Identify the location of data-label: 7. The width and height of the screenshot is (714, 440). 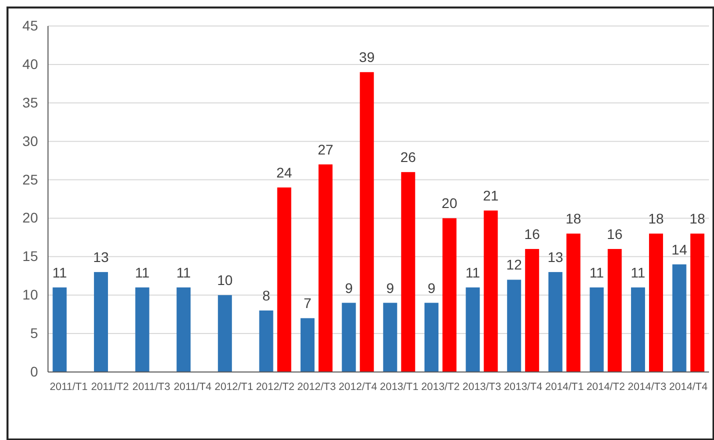
(308, 303).